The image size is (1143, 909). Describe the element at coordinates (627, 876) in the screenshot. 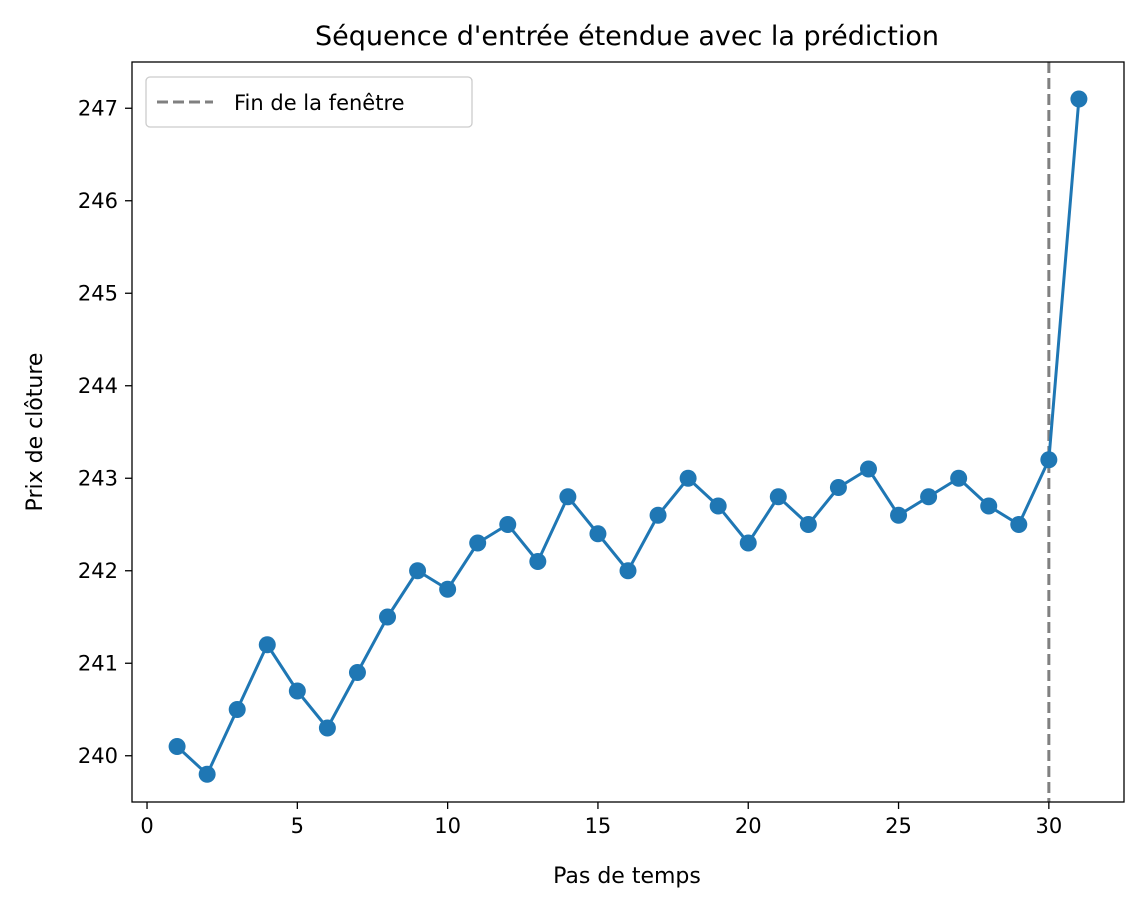

I see `x-axis-label: Pas de temps` at that location.